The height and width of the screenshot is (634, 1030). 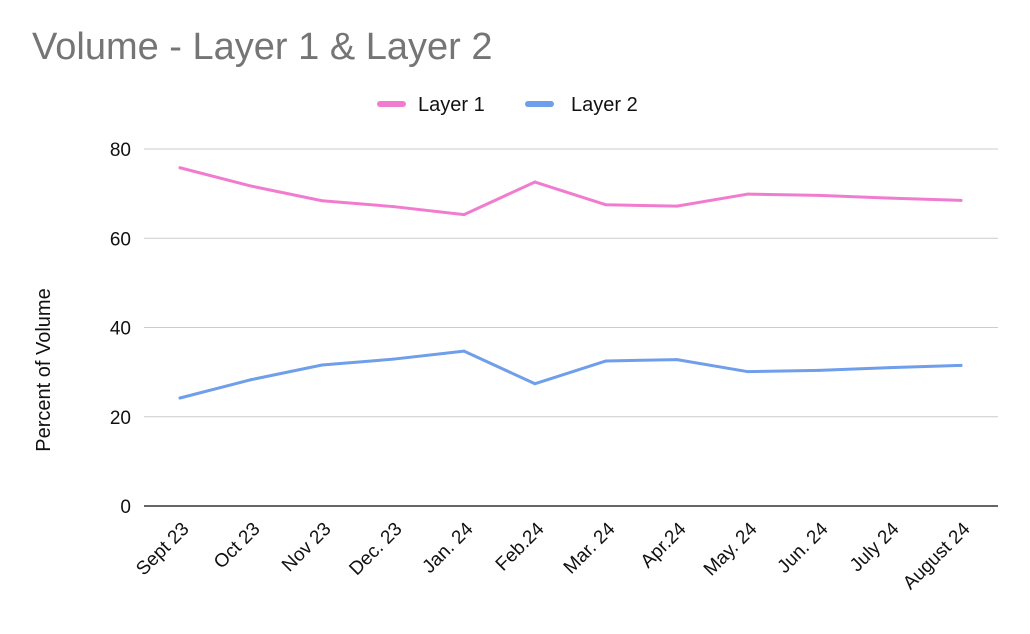 I want to click on y-tick-label: 0, so click(x=125, y=507).